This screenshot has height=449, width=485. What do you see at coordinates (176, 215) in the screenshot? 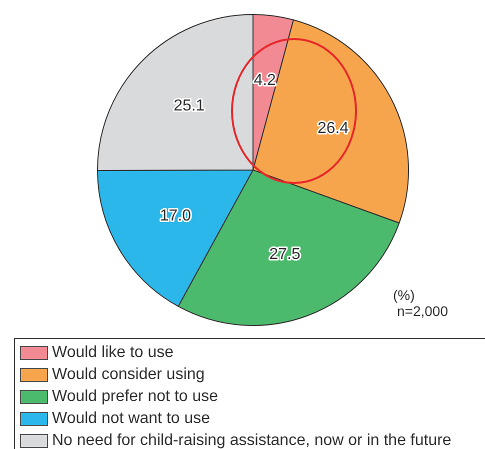
I see `data-label: 17.0` at bounding box center [176, 215].